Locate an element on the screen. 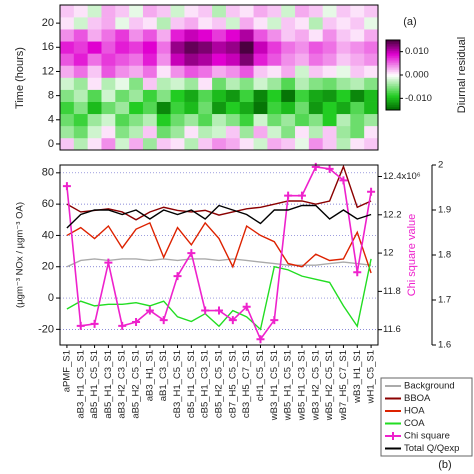 This screenshot has height=474, width=474. y-tick-label: 4 is located at coordinates (51, 120).